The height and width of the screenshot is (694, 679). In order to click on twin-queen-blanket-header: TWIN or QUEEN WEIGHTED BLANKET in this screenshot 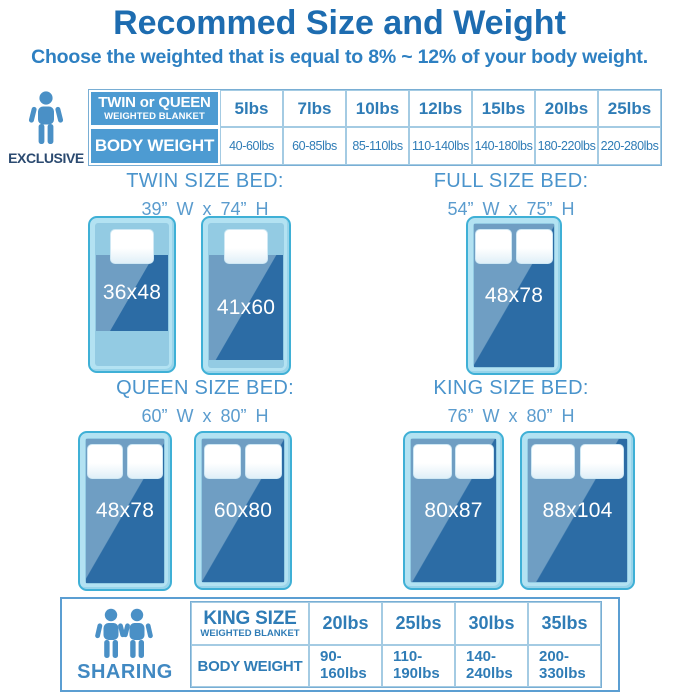, I will do `click(154, 108)`.